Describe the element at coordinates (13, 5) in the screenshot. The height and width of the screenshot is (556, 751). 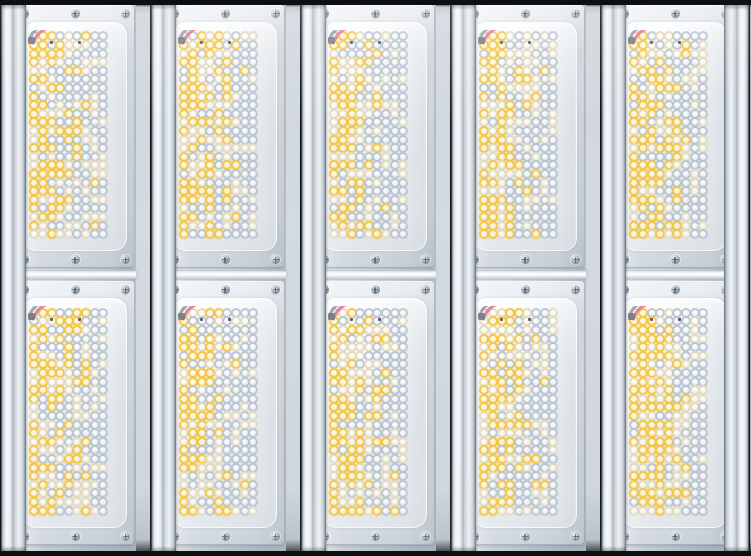
I see `rail-notch-top` at that location.